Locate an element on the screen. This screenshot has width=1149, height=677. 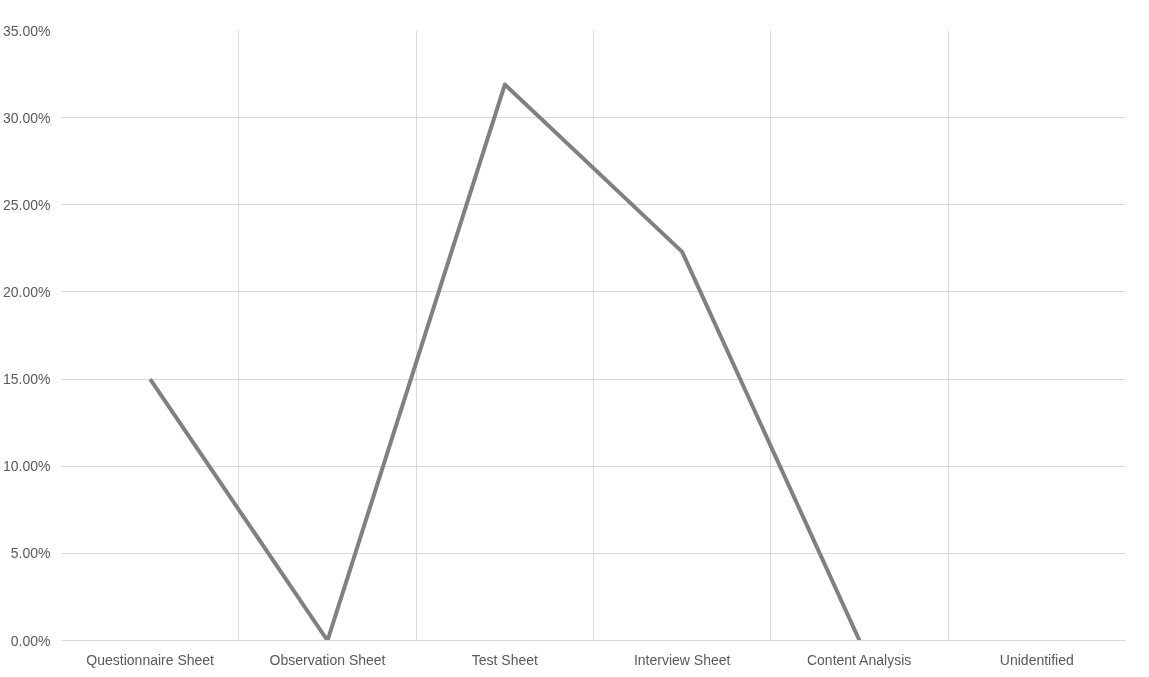
y-tick-label: 15.00% is located at coordinates (27, 379).